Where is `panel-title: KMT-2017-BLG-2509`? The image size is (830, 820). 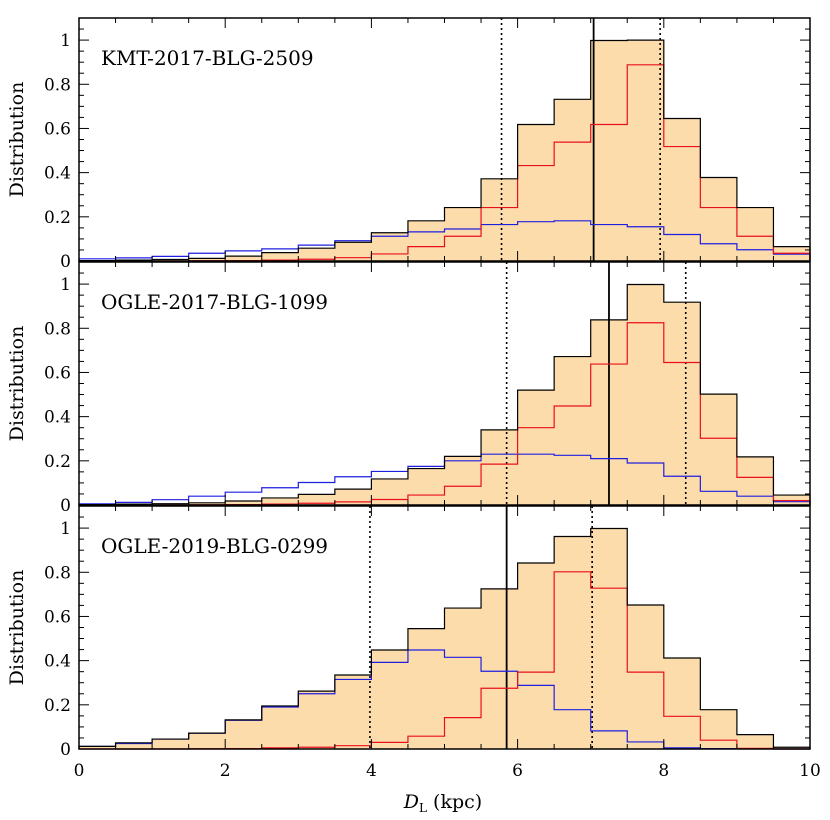 panel-title: KMT-2017-BLG-2509 is located at coordinates (207, 58).